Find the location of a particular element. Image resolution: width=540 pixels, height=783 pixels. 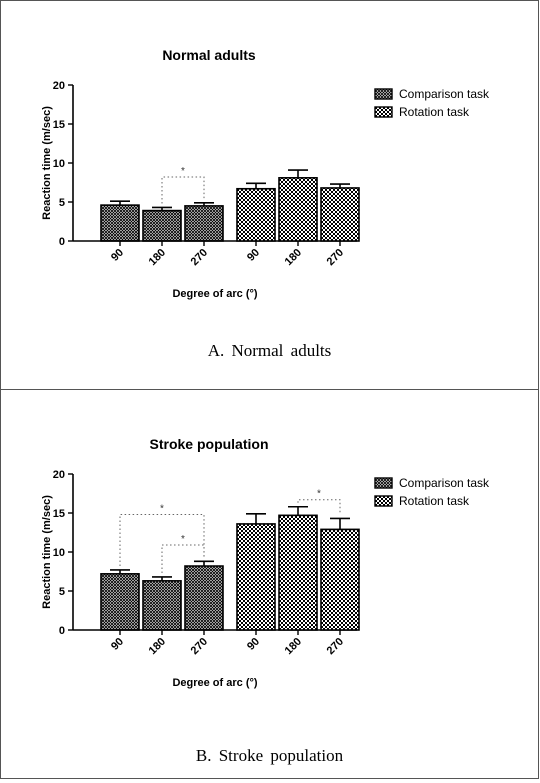

caption-text: A. Normal adults is located at coordinates (269, 350).